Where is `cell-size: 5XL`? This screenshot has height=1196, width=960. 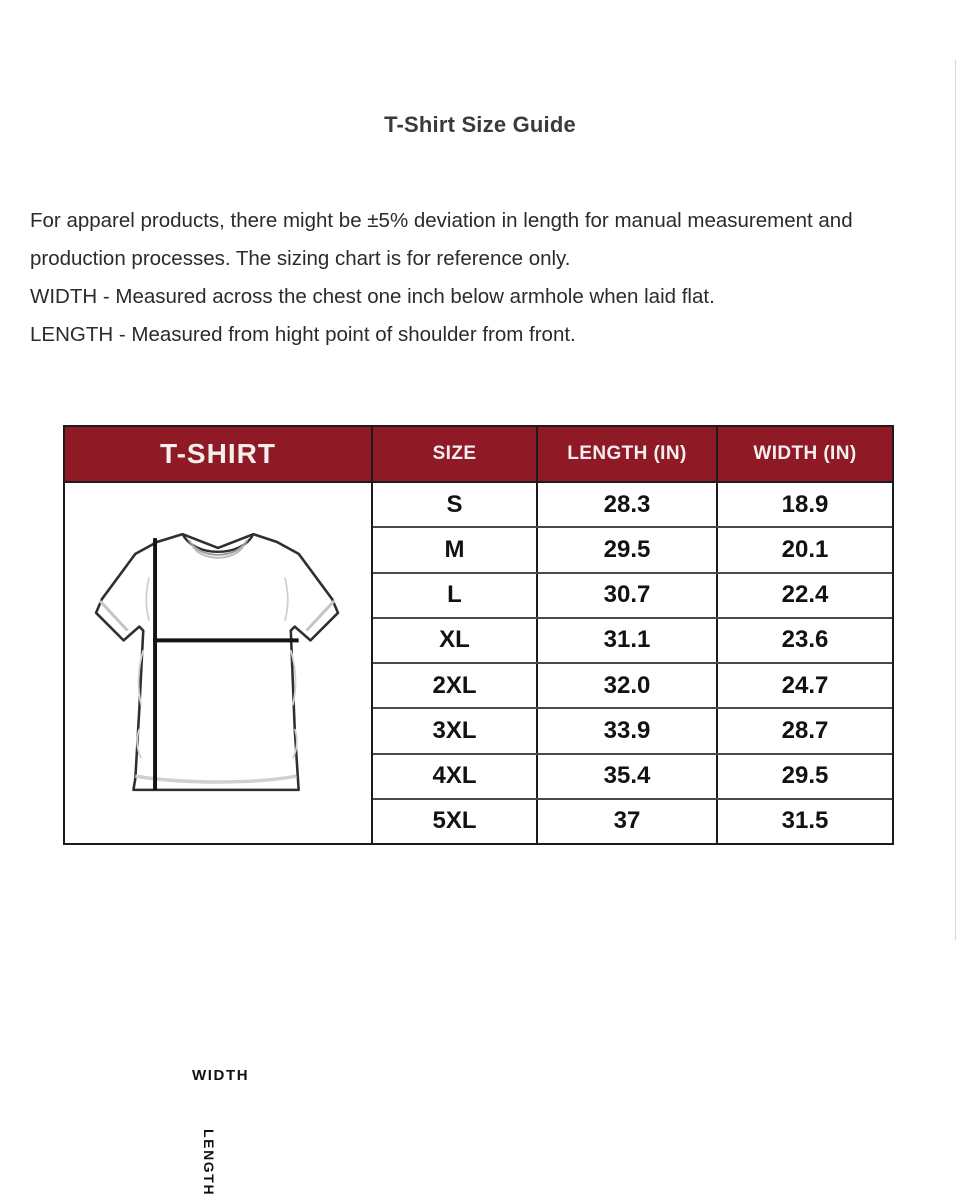 cell-size: 5XL is located at coordinates (455, 821).